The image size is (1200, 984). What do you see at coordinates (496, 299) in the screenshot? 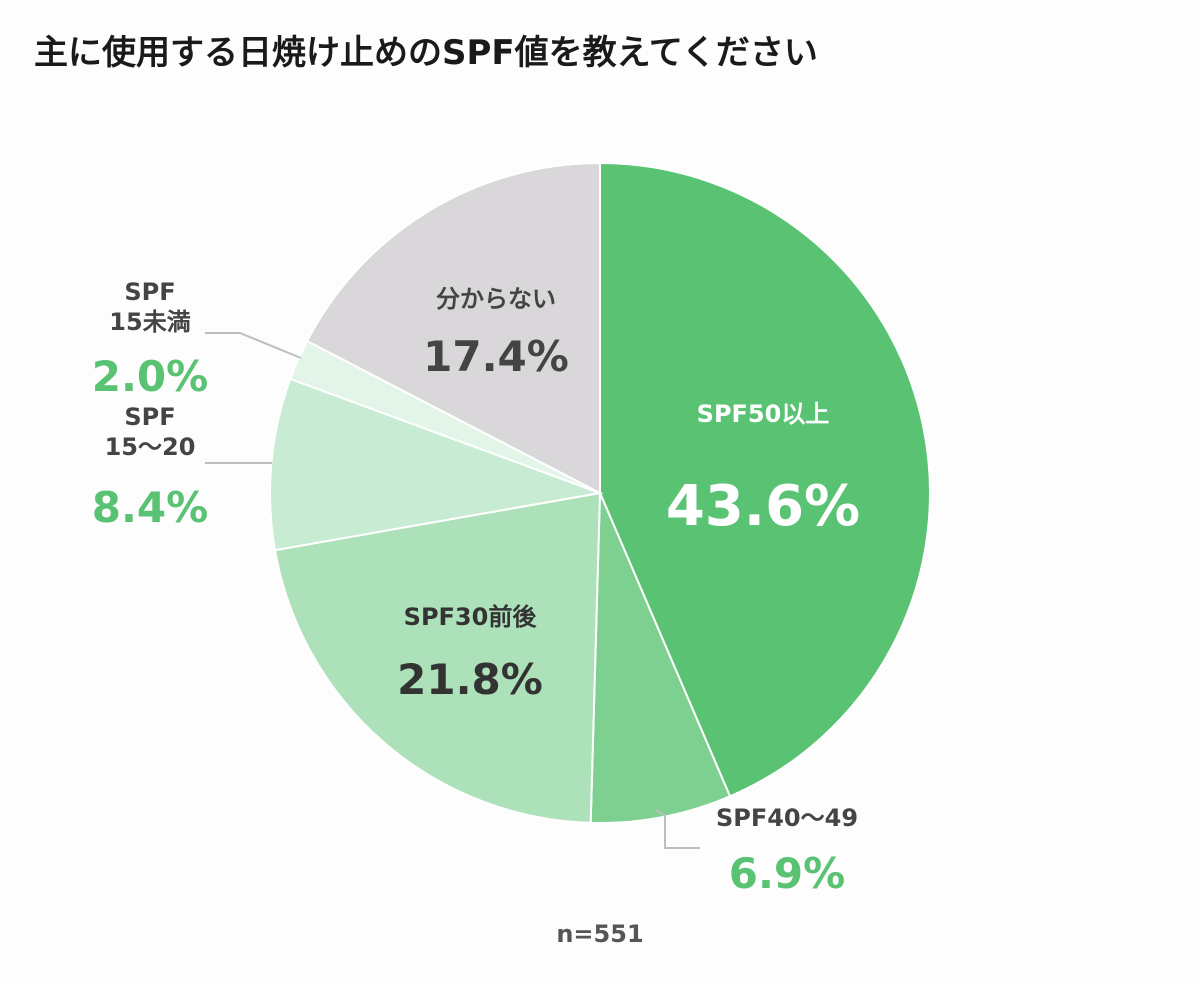
I see `slice-category-label: 分からない` at bounding box center [496, 299].